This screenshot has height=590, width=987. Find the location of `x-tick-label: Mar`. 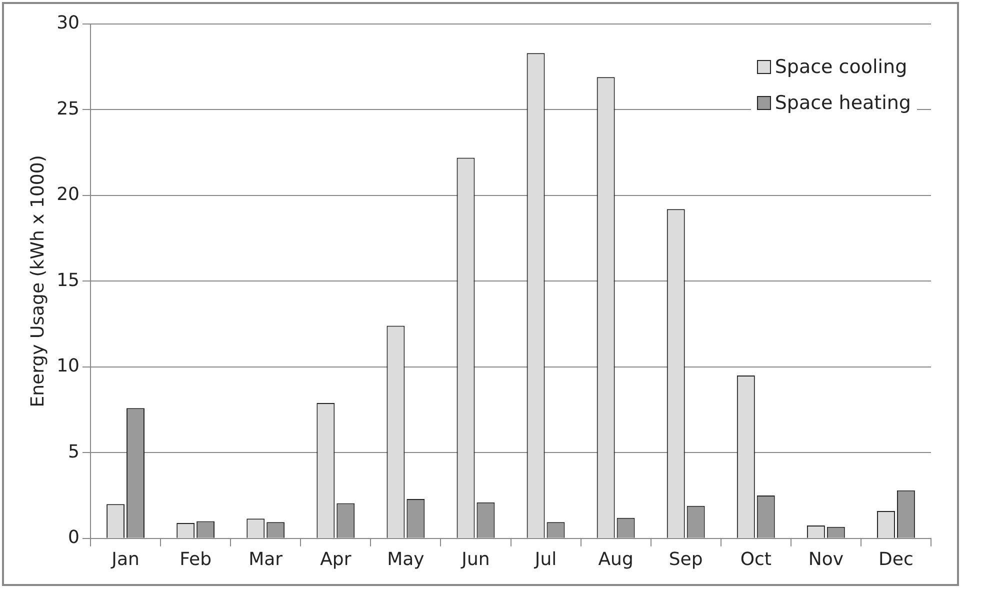

x-tick-label: Mar is located at coordinates (266, 559).